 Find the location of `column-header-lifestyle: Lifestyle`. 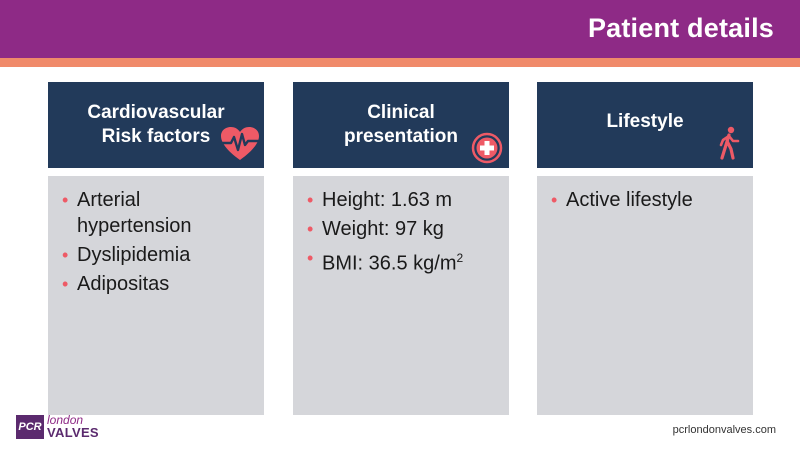

column-header-lifestyle: Lifestyle is located at coordinates (645, 125).